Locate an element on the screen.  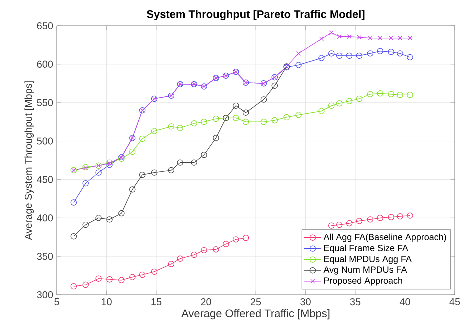
legend-label: Proposed Approach is located at coordinates (363, 281).